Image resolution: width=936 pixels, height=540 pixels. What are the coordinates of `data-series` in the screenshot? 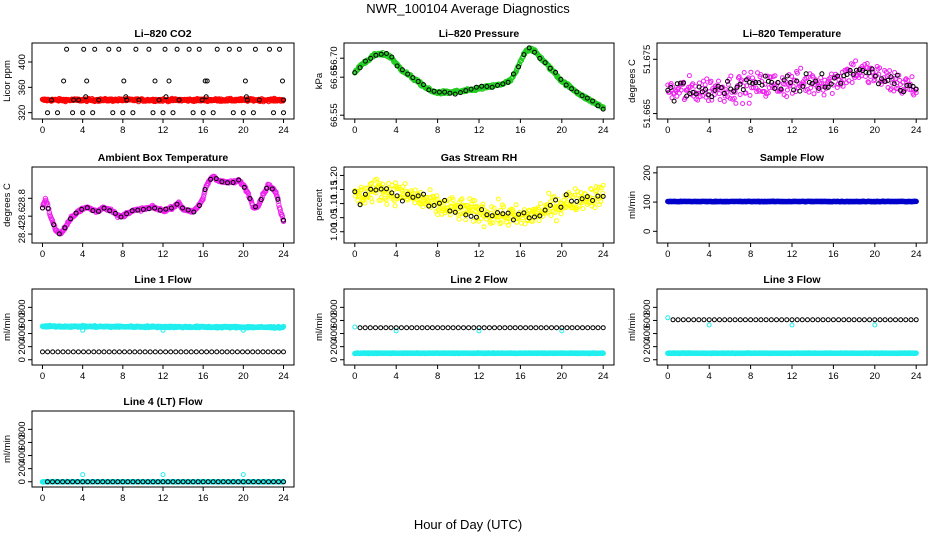 It's located at (481, 328).